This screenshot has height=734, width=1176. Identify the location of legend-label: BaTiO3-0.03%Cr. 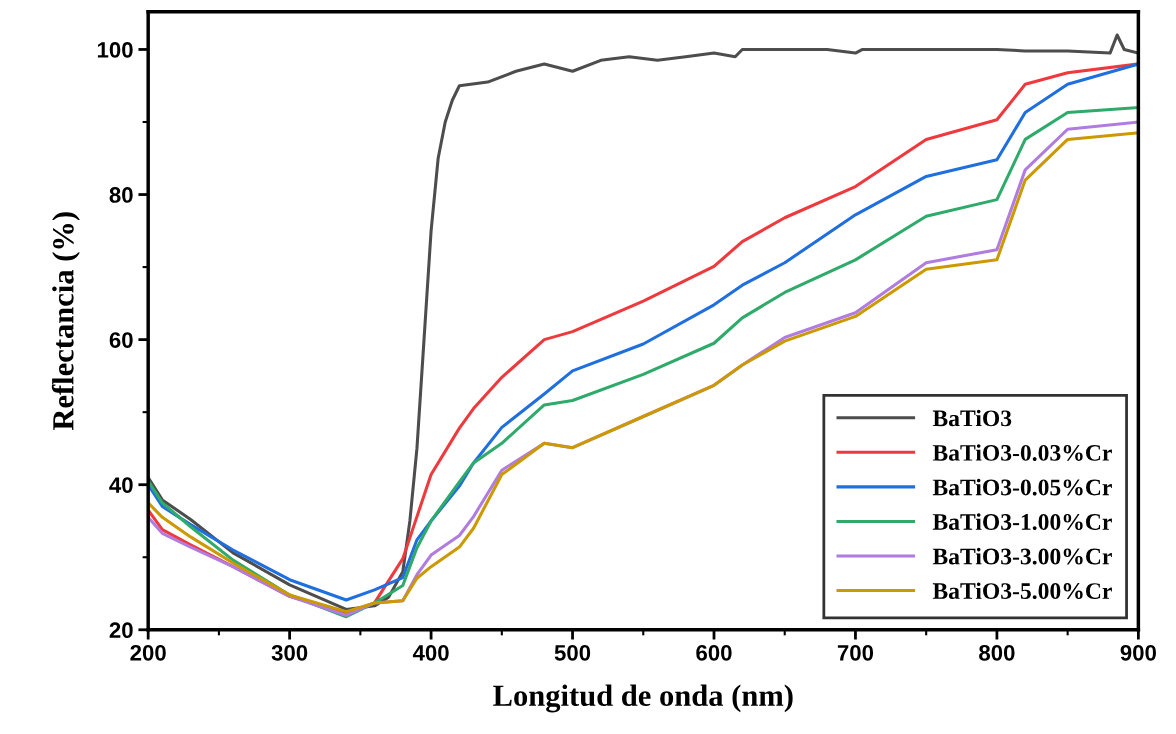
(1022, 452).